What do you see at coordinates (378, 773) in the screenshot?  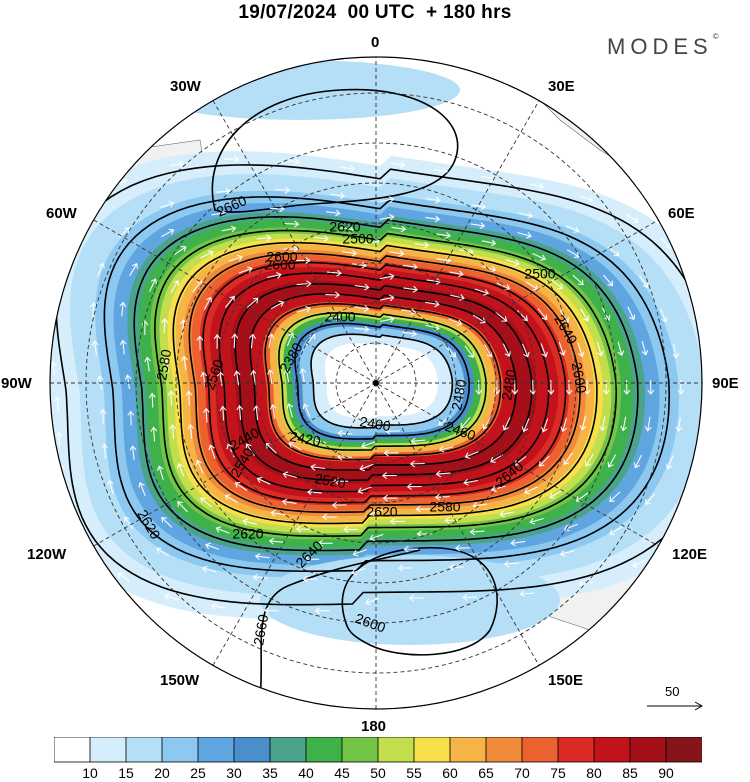 I see `colorbar-tick-label: 50` at bounding box center [378, 773].